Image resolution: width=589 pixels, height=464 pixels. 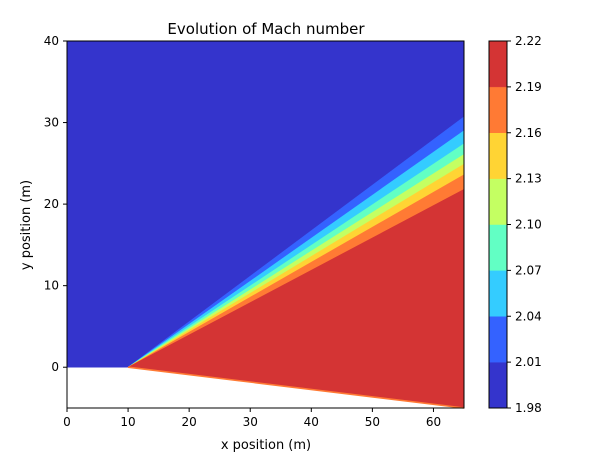 I want to click on colorbar-tick-label: 1.98, so click(x=528, y=408).